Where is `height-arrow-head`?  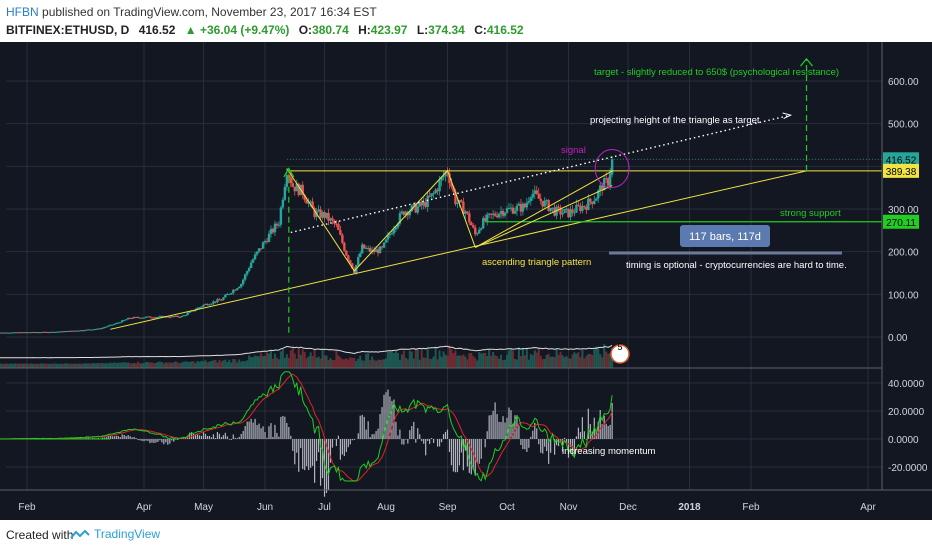 height-arrow-head is located at coordinates (289, 172).